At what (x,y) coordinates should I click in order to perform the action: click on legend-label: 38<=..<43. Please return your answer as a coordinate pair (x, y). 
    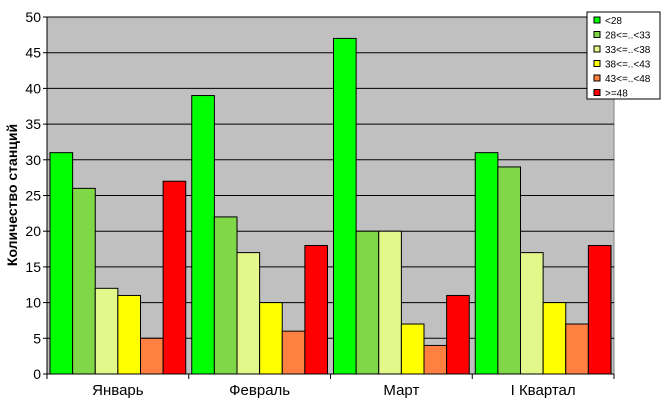
    Looking at the image, I should click on (628, 65).